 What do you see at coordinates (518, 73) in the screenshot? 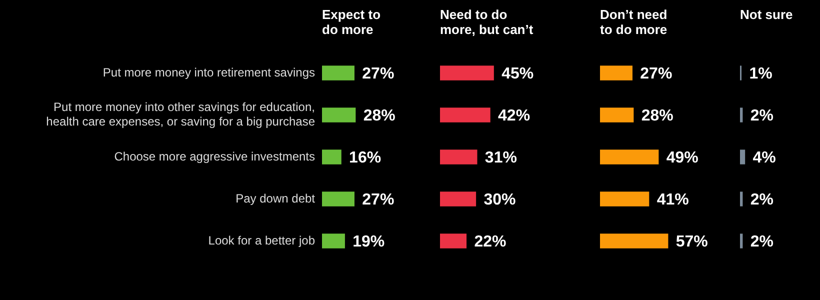
I see `data-label: 45%` at bounding box center [518, 73].